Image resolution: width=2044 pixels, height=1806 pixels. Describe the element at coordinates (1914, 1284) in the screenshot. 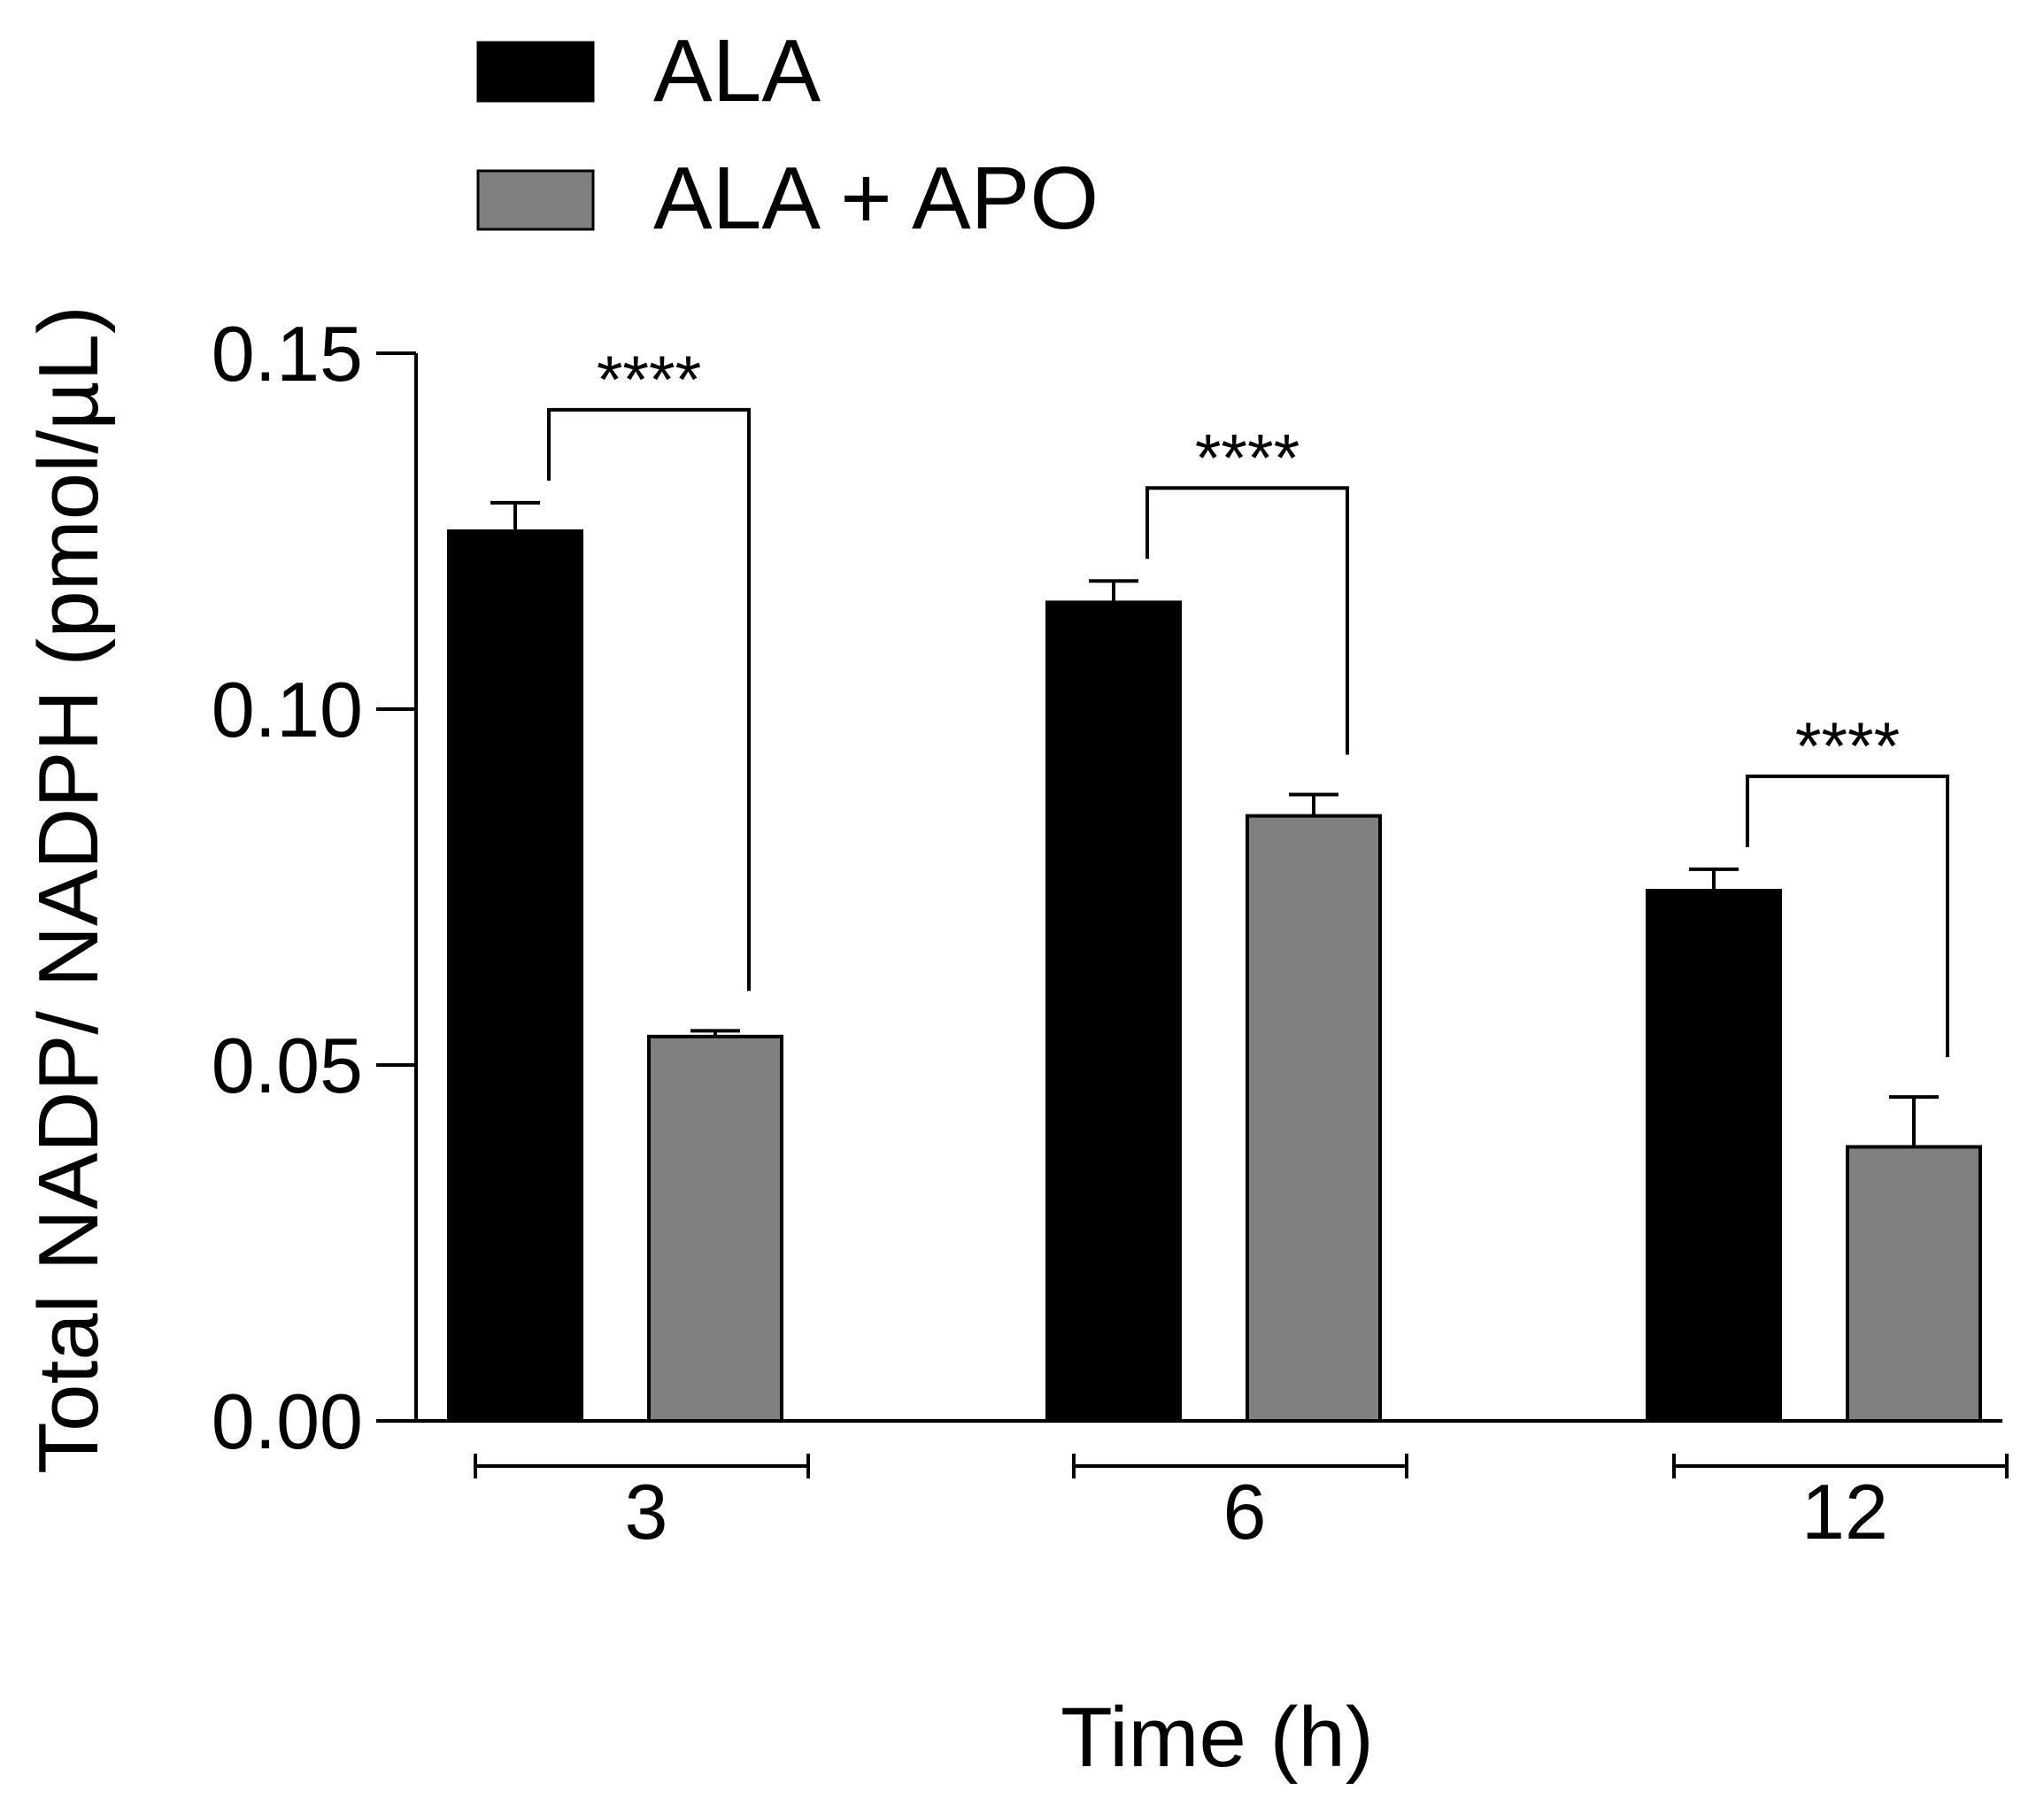

I see `bar-ala-apo-12h` at that location.